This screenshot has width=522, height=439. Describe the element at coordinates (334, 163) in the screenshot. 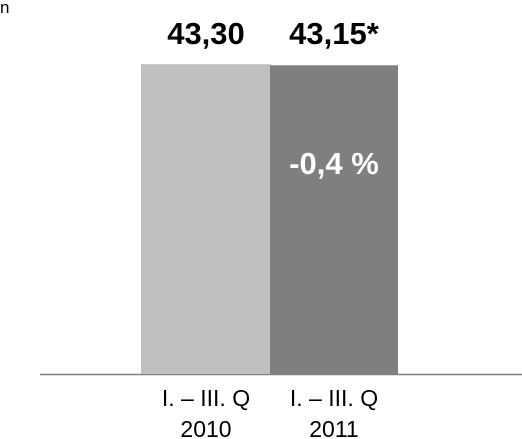

I see `change-annotation: -0,4 %` at that location.